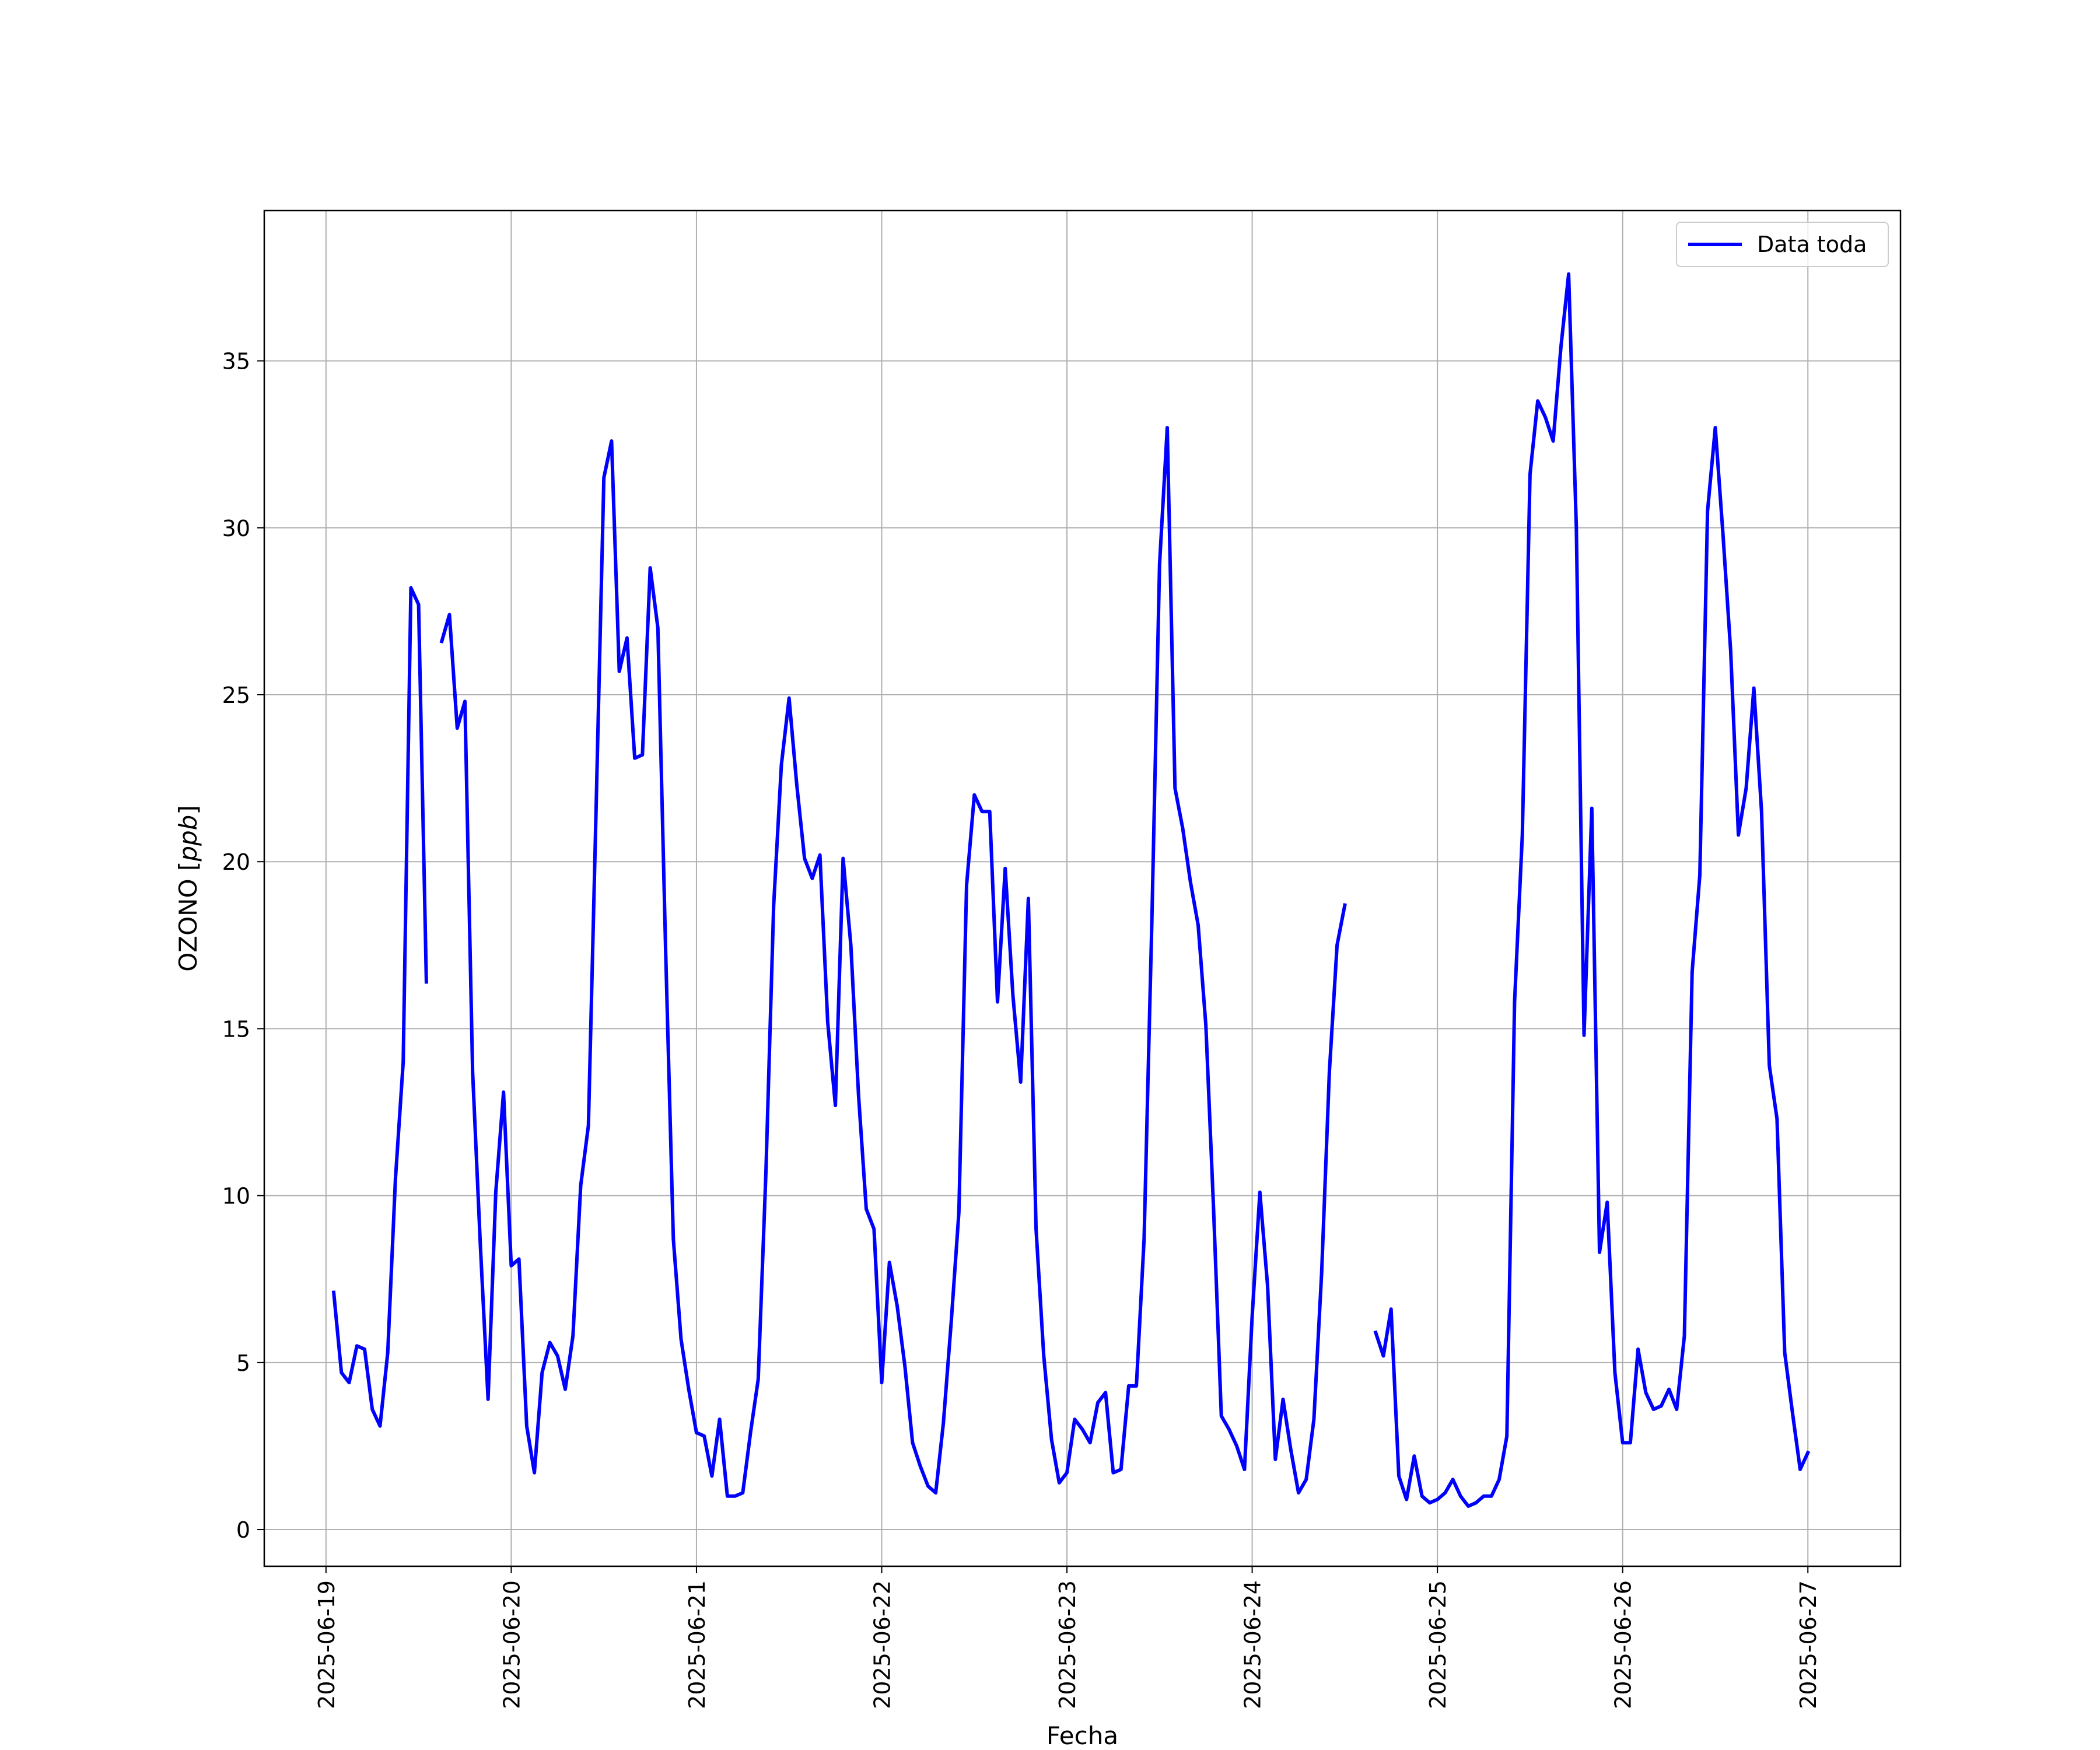 The width and height of the screenshot is (2100, 1750). I want to click on x-tick-label: 2025-06-21, so click(697, 1644).